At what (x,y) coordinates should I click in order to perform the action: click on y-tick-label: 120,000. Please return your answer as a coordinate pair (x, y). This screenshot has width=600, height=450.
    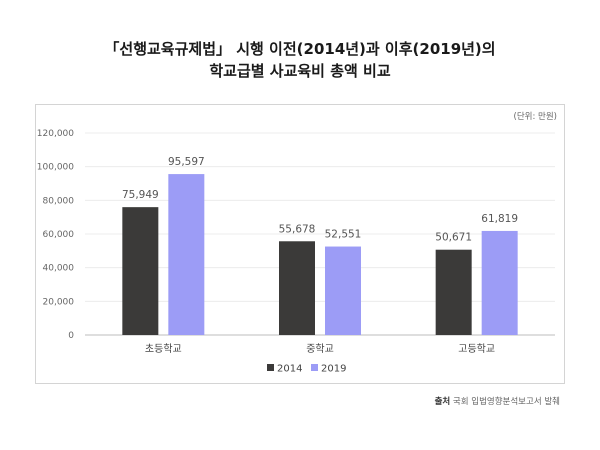
    Looking at the image, I should click on (55, 134).